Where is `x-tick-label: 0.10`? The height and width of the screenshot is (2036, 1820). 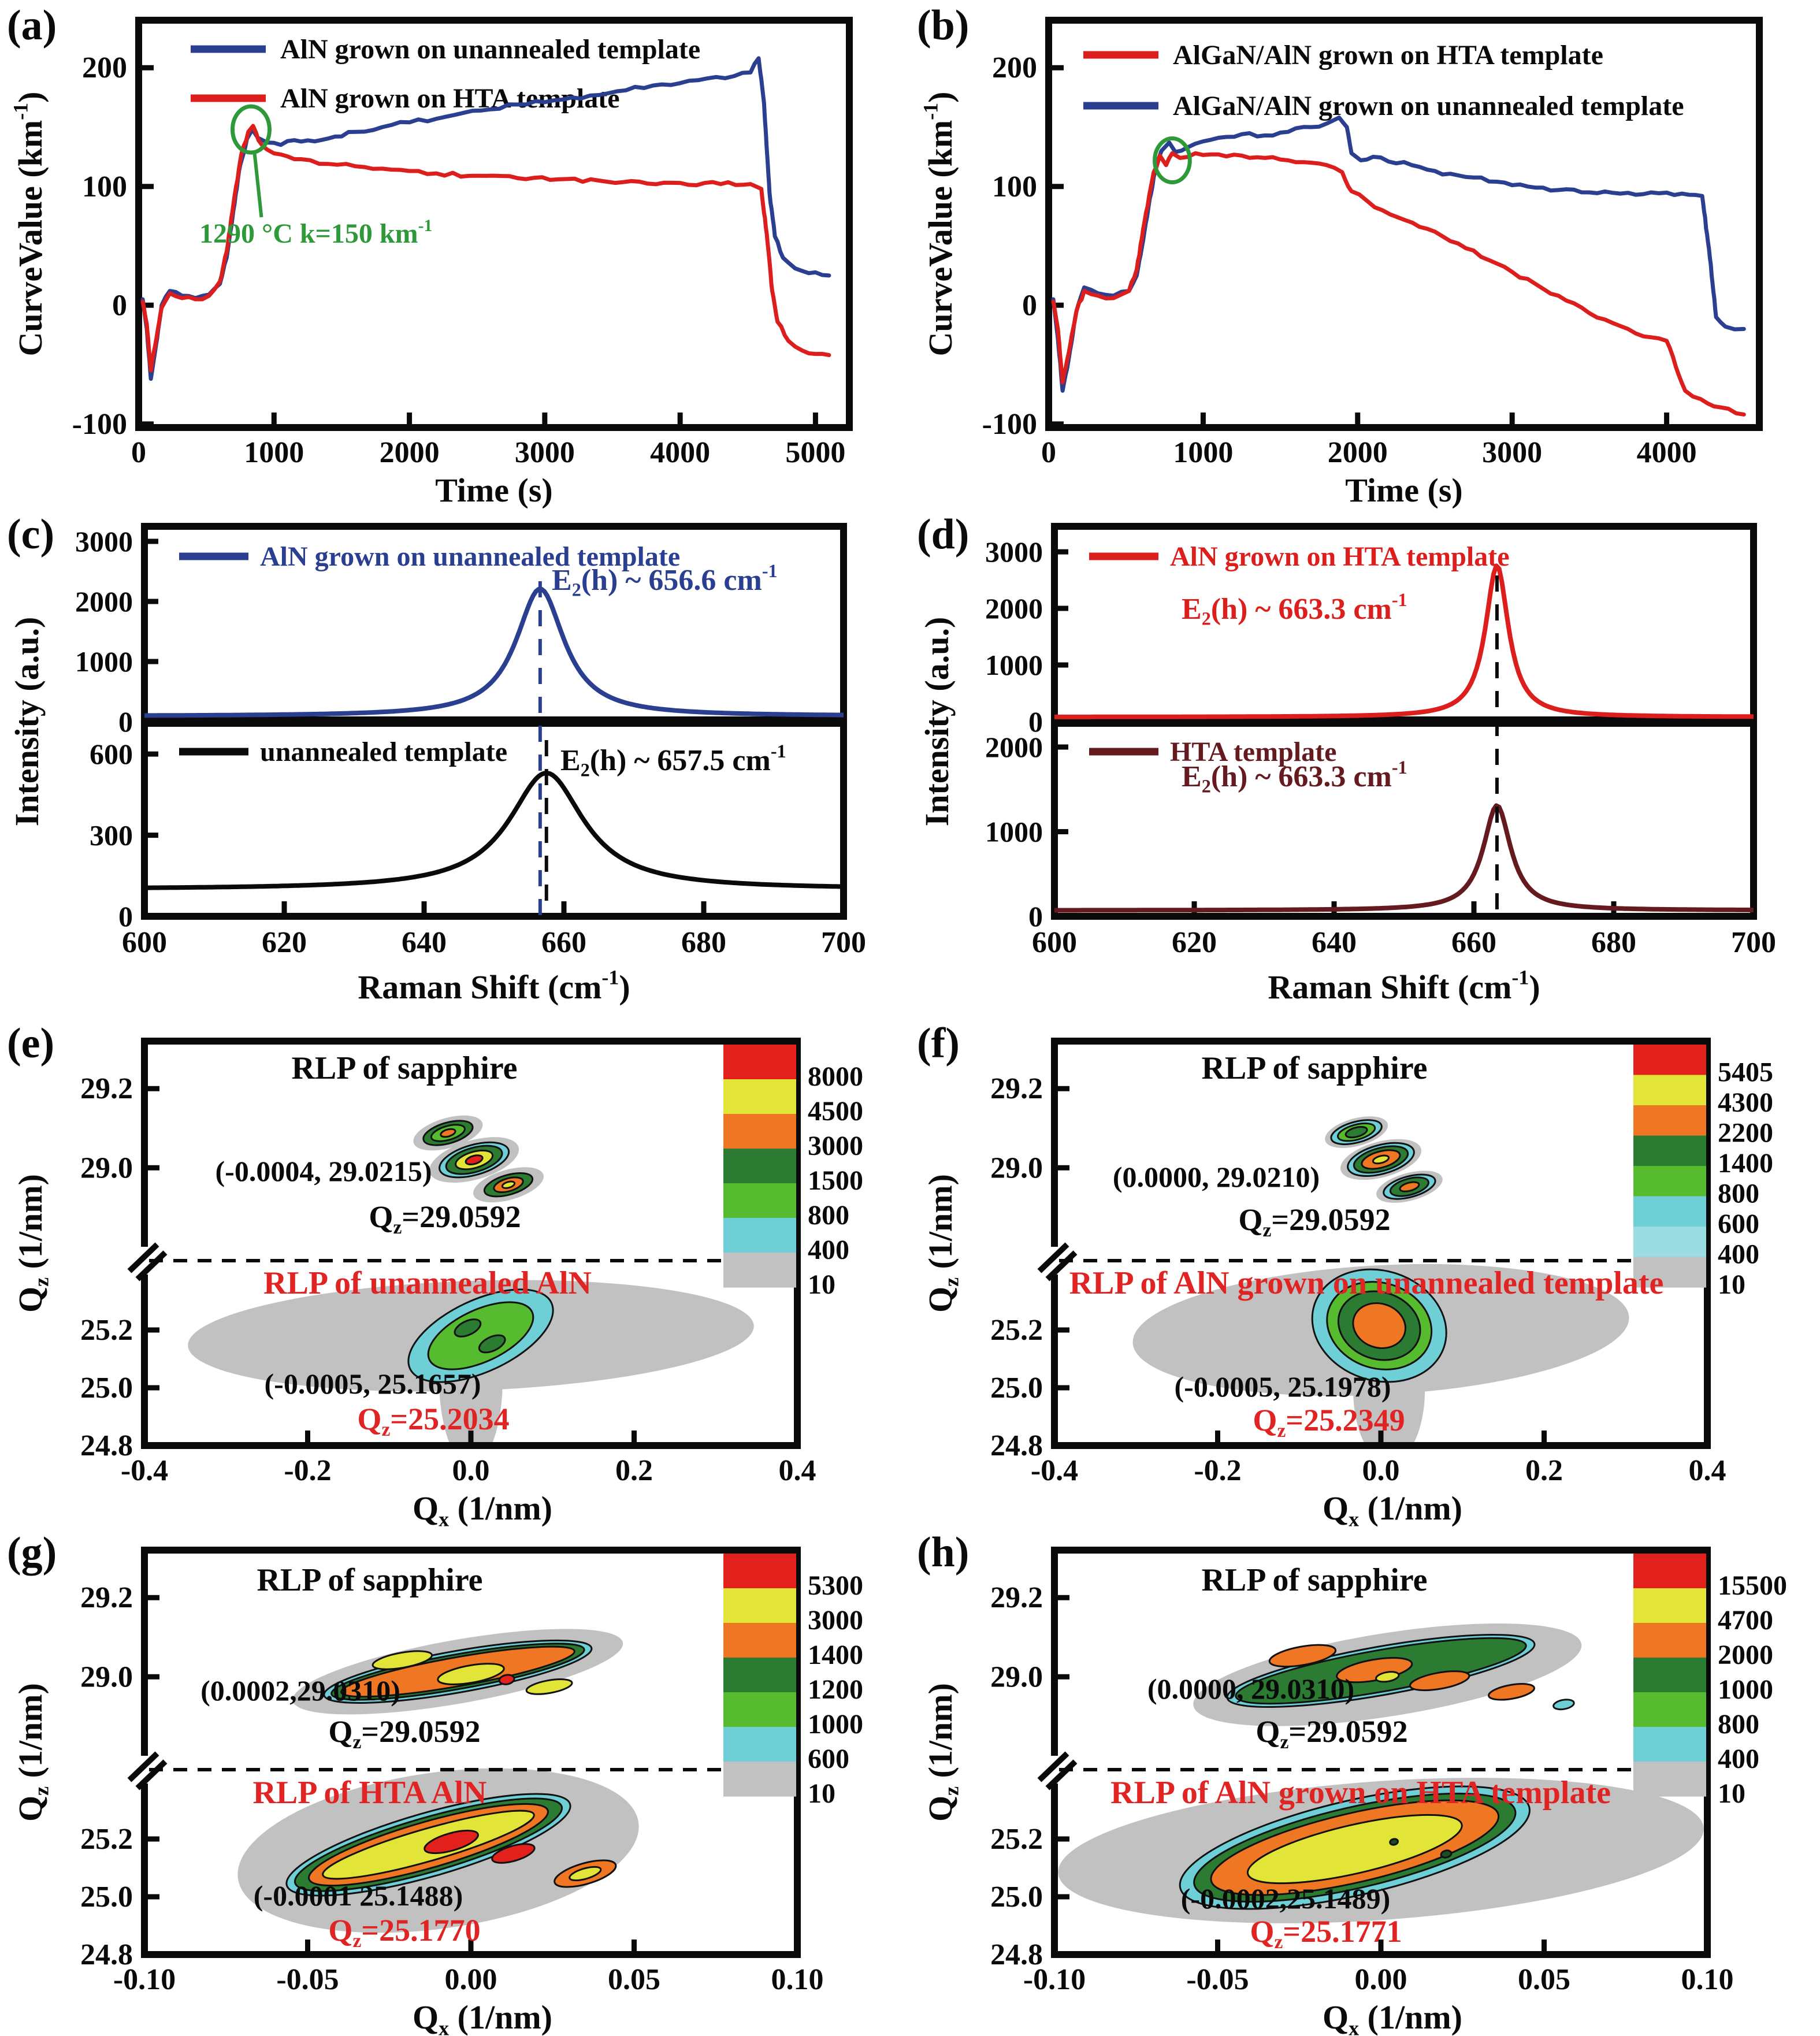
x-tick-label: 0.10 is located at coordinates (797, 1979).